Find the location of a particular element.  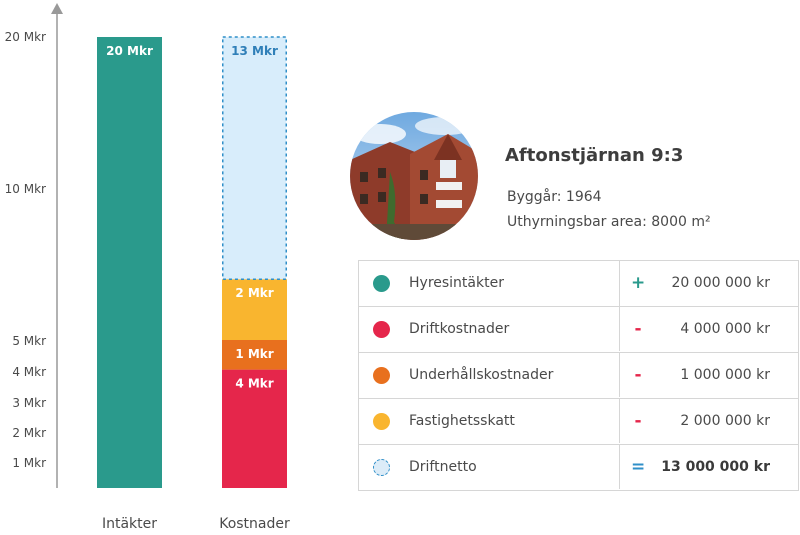

equals-sign-icon: = is located at coordinates (638, 467).